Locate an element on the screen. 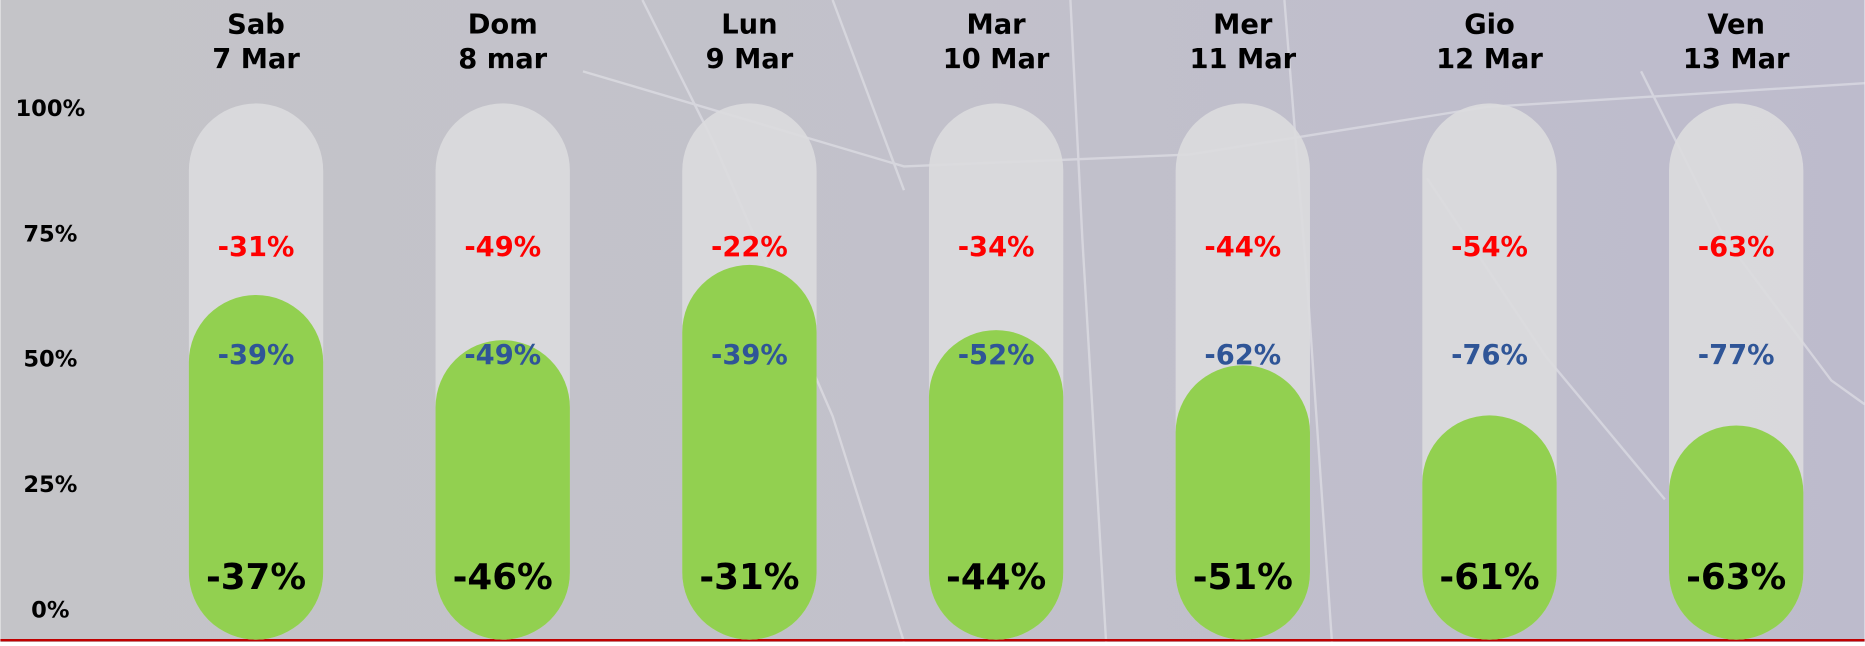 The width and height of the screenshot is (1865, 646). value-label: -37% is located at coordinates (256, 577).